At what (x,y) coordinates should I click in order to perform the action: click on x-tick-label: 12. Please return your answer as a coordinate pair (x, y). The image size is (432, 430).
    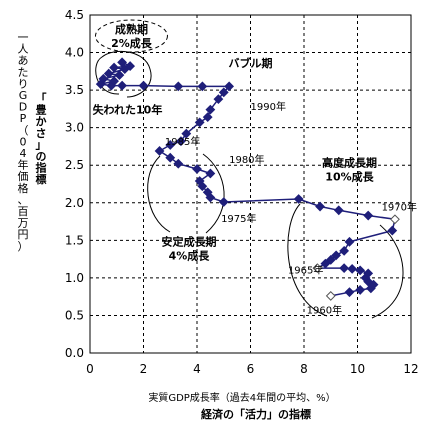
    Looking at the image, I should click on (410, 369).